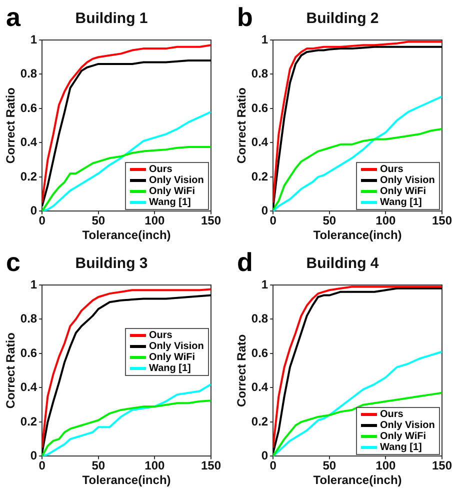 The image size is (462, 490). I want to click on chart-title: Building 2, so click(342, 19).